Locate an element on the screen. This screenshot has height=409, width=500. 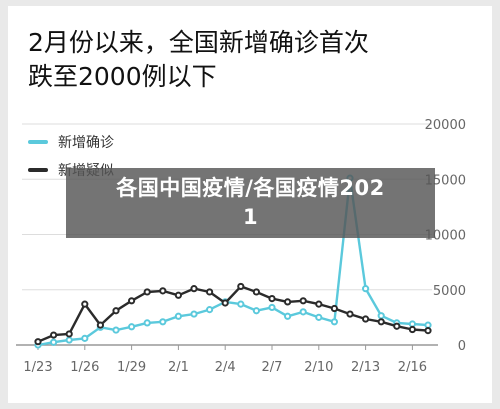
headline-line-2: 跌至2000例以下 is located at coordinates (122, 76).